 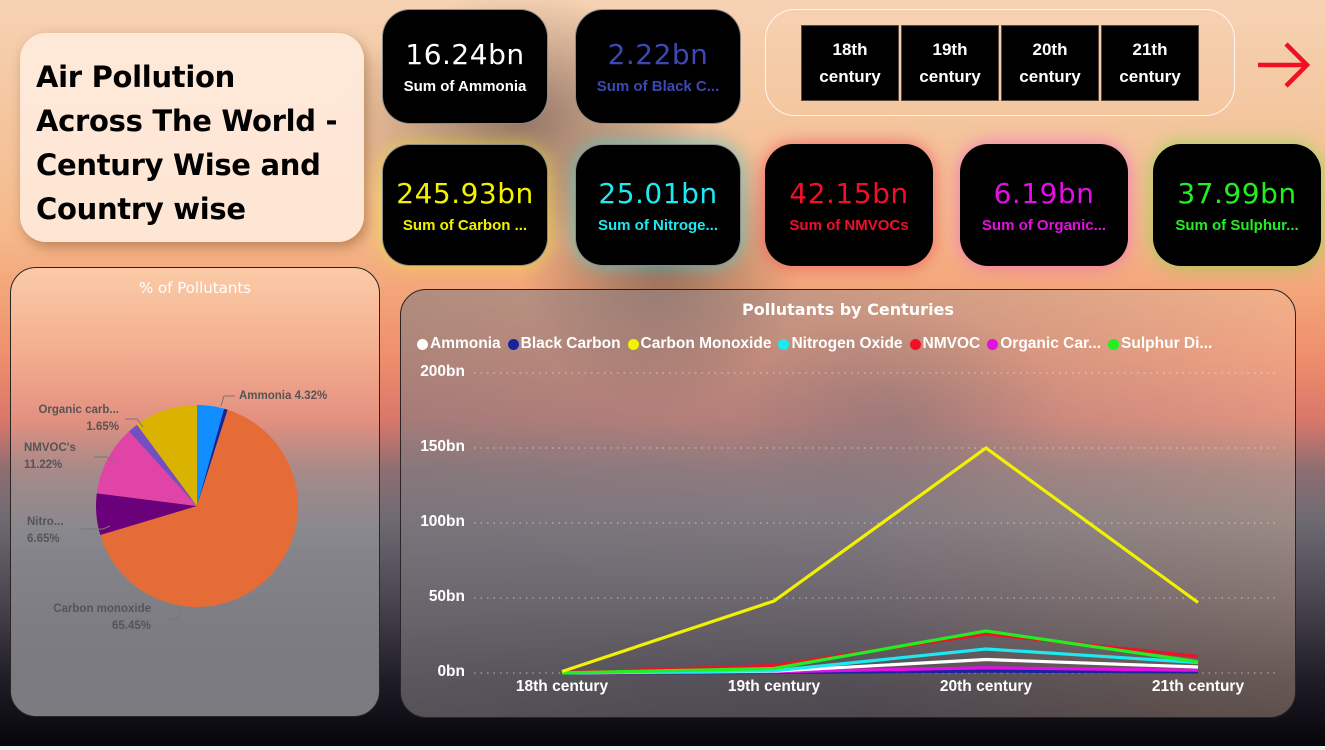 I want to click on legend-label: Carbon Monoxide, so click(x=706, y=343).